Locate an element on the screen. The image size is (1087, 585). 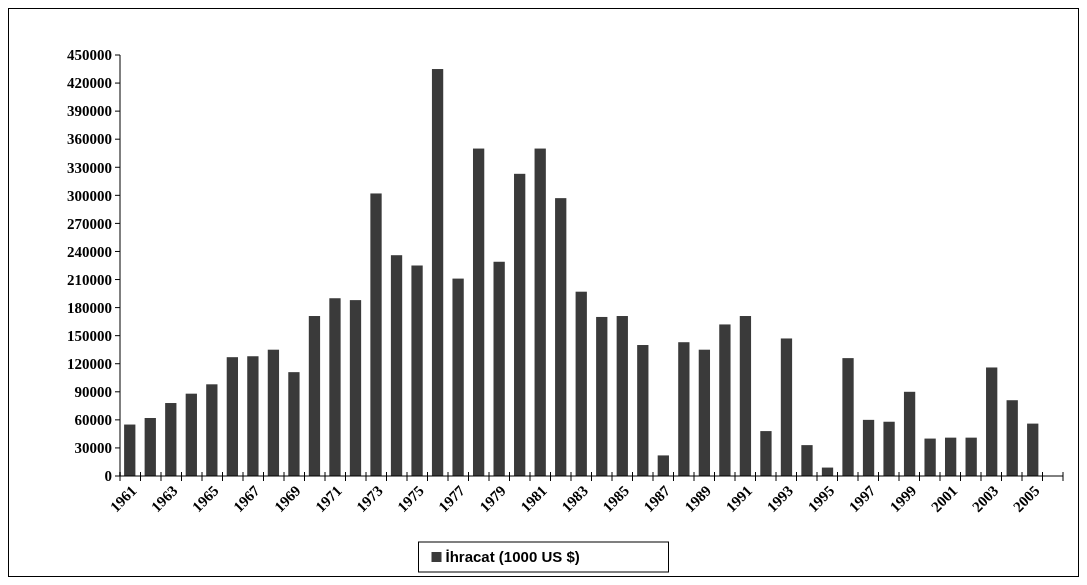
y-tick-label: 330000 is located at coordinates (89, 167).